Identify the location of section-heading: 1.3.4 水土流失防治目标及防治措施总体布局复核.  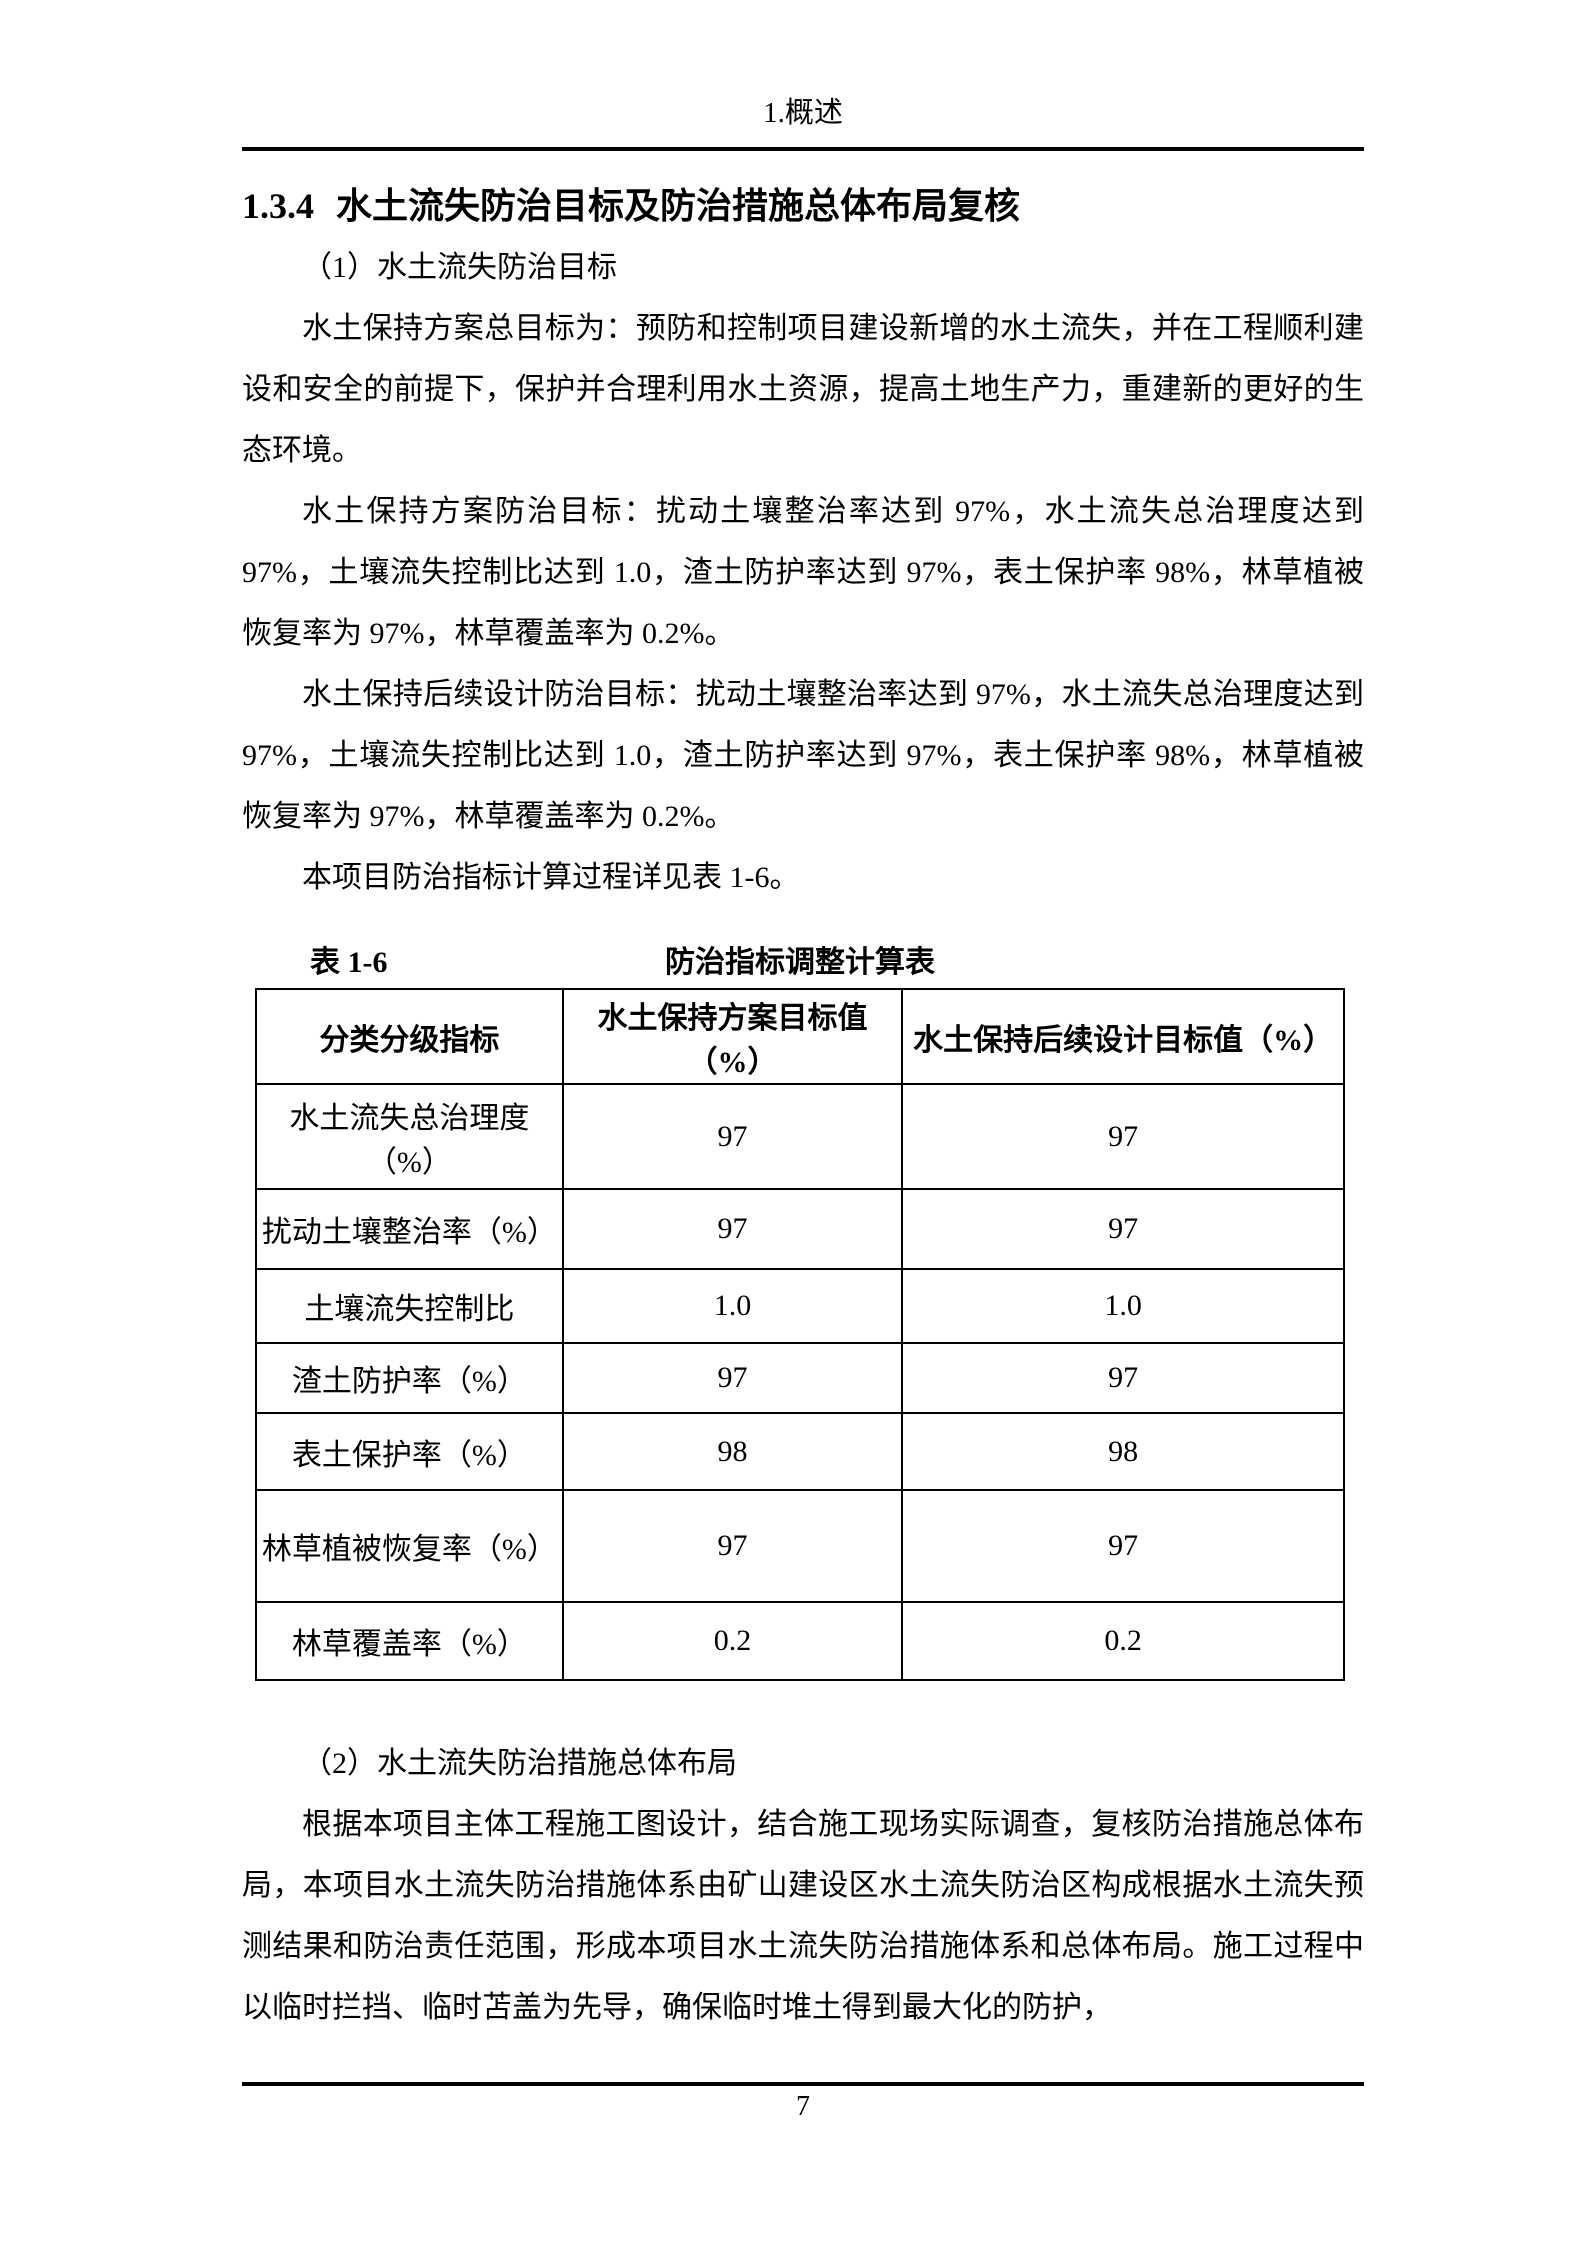
(803, 206).